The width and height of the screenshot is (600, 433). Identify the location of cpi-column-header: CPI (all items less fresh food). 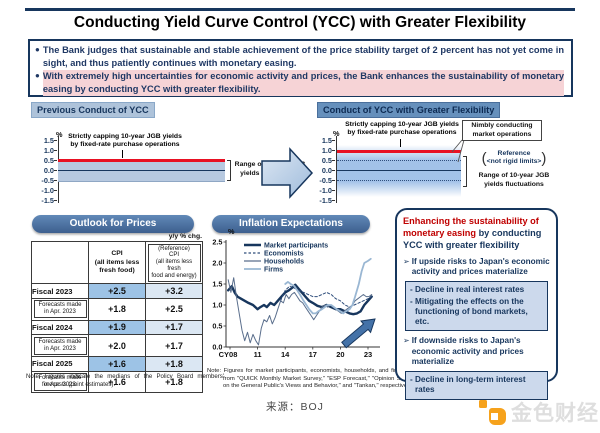
(117, 262).